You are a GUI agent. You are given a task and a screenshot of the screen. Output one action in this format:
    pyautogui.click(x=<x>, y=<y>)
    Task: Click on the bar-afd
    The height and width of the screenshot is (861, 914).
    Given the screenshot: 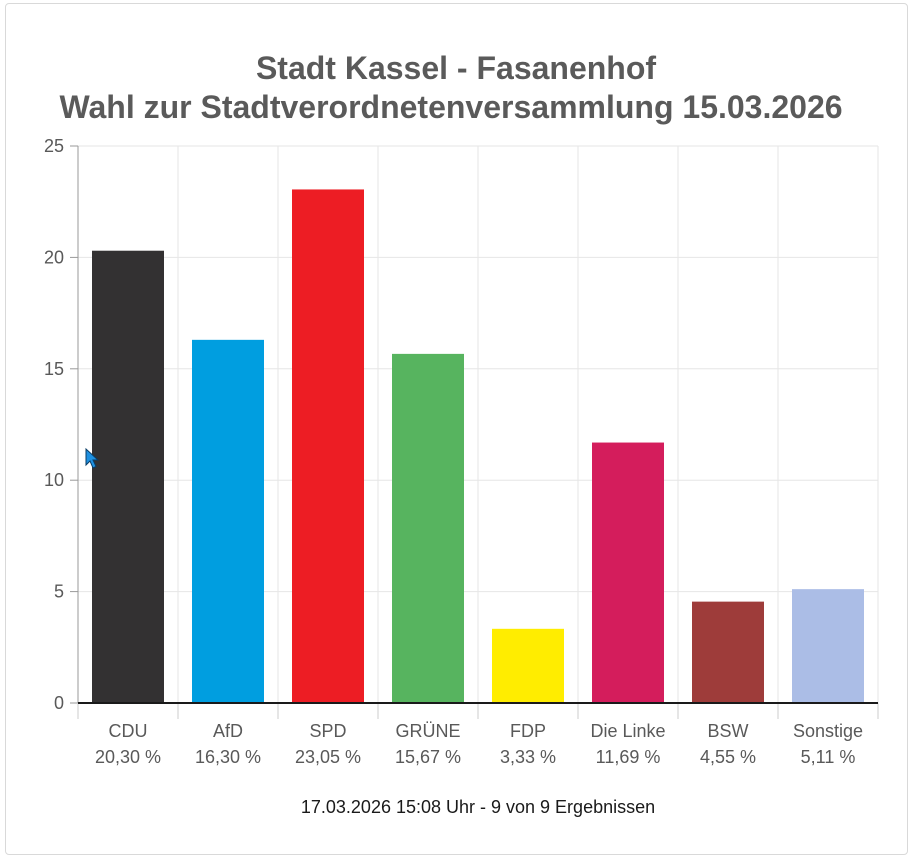 What is the action you would take?
    pyautogui.click(x=228, y=521)
    